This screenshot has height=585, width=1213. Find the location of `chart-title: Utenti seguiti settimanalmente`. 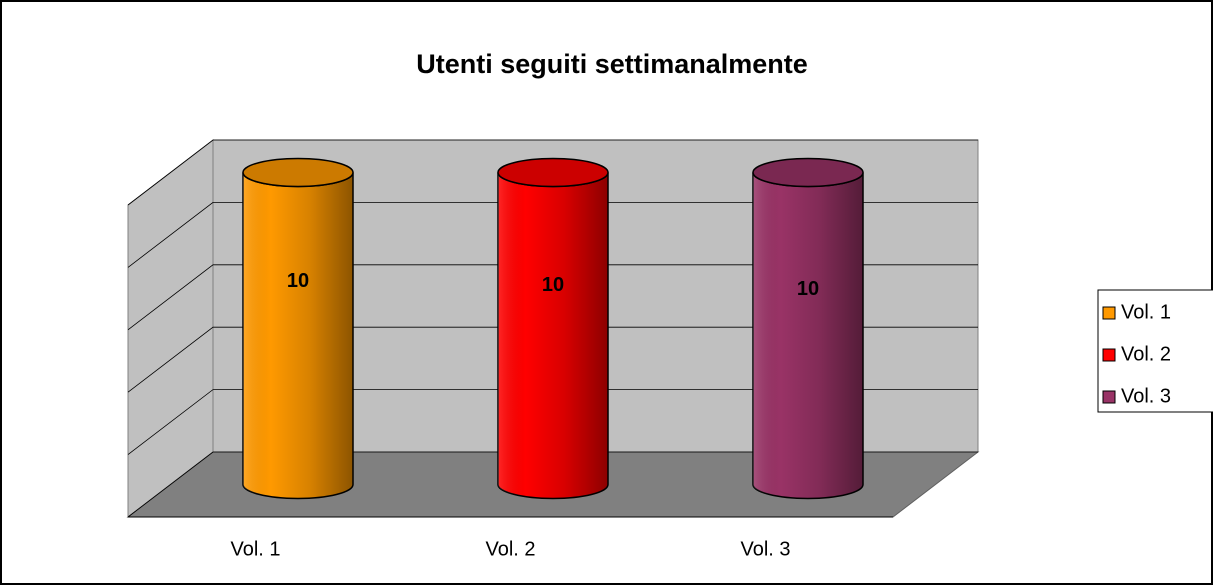

chart-title: Utenti seguiti settimanalmente is located at coordinates (612, 64).